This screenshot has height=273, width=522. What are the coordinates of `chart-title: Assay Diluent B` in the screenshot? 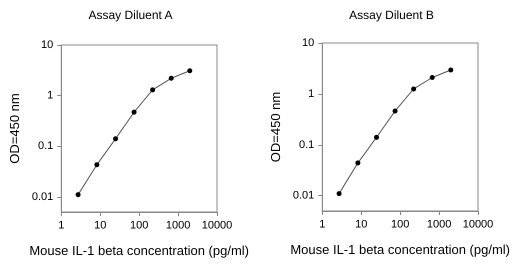 It's located at (391, 15).